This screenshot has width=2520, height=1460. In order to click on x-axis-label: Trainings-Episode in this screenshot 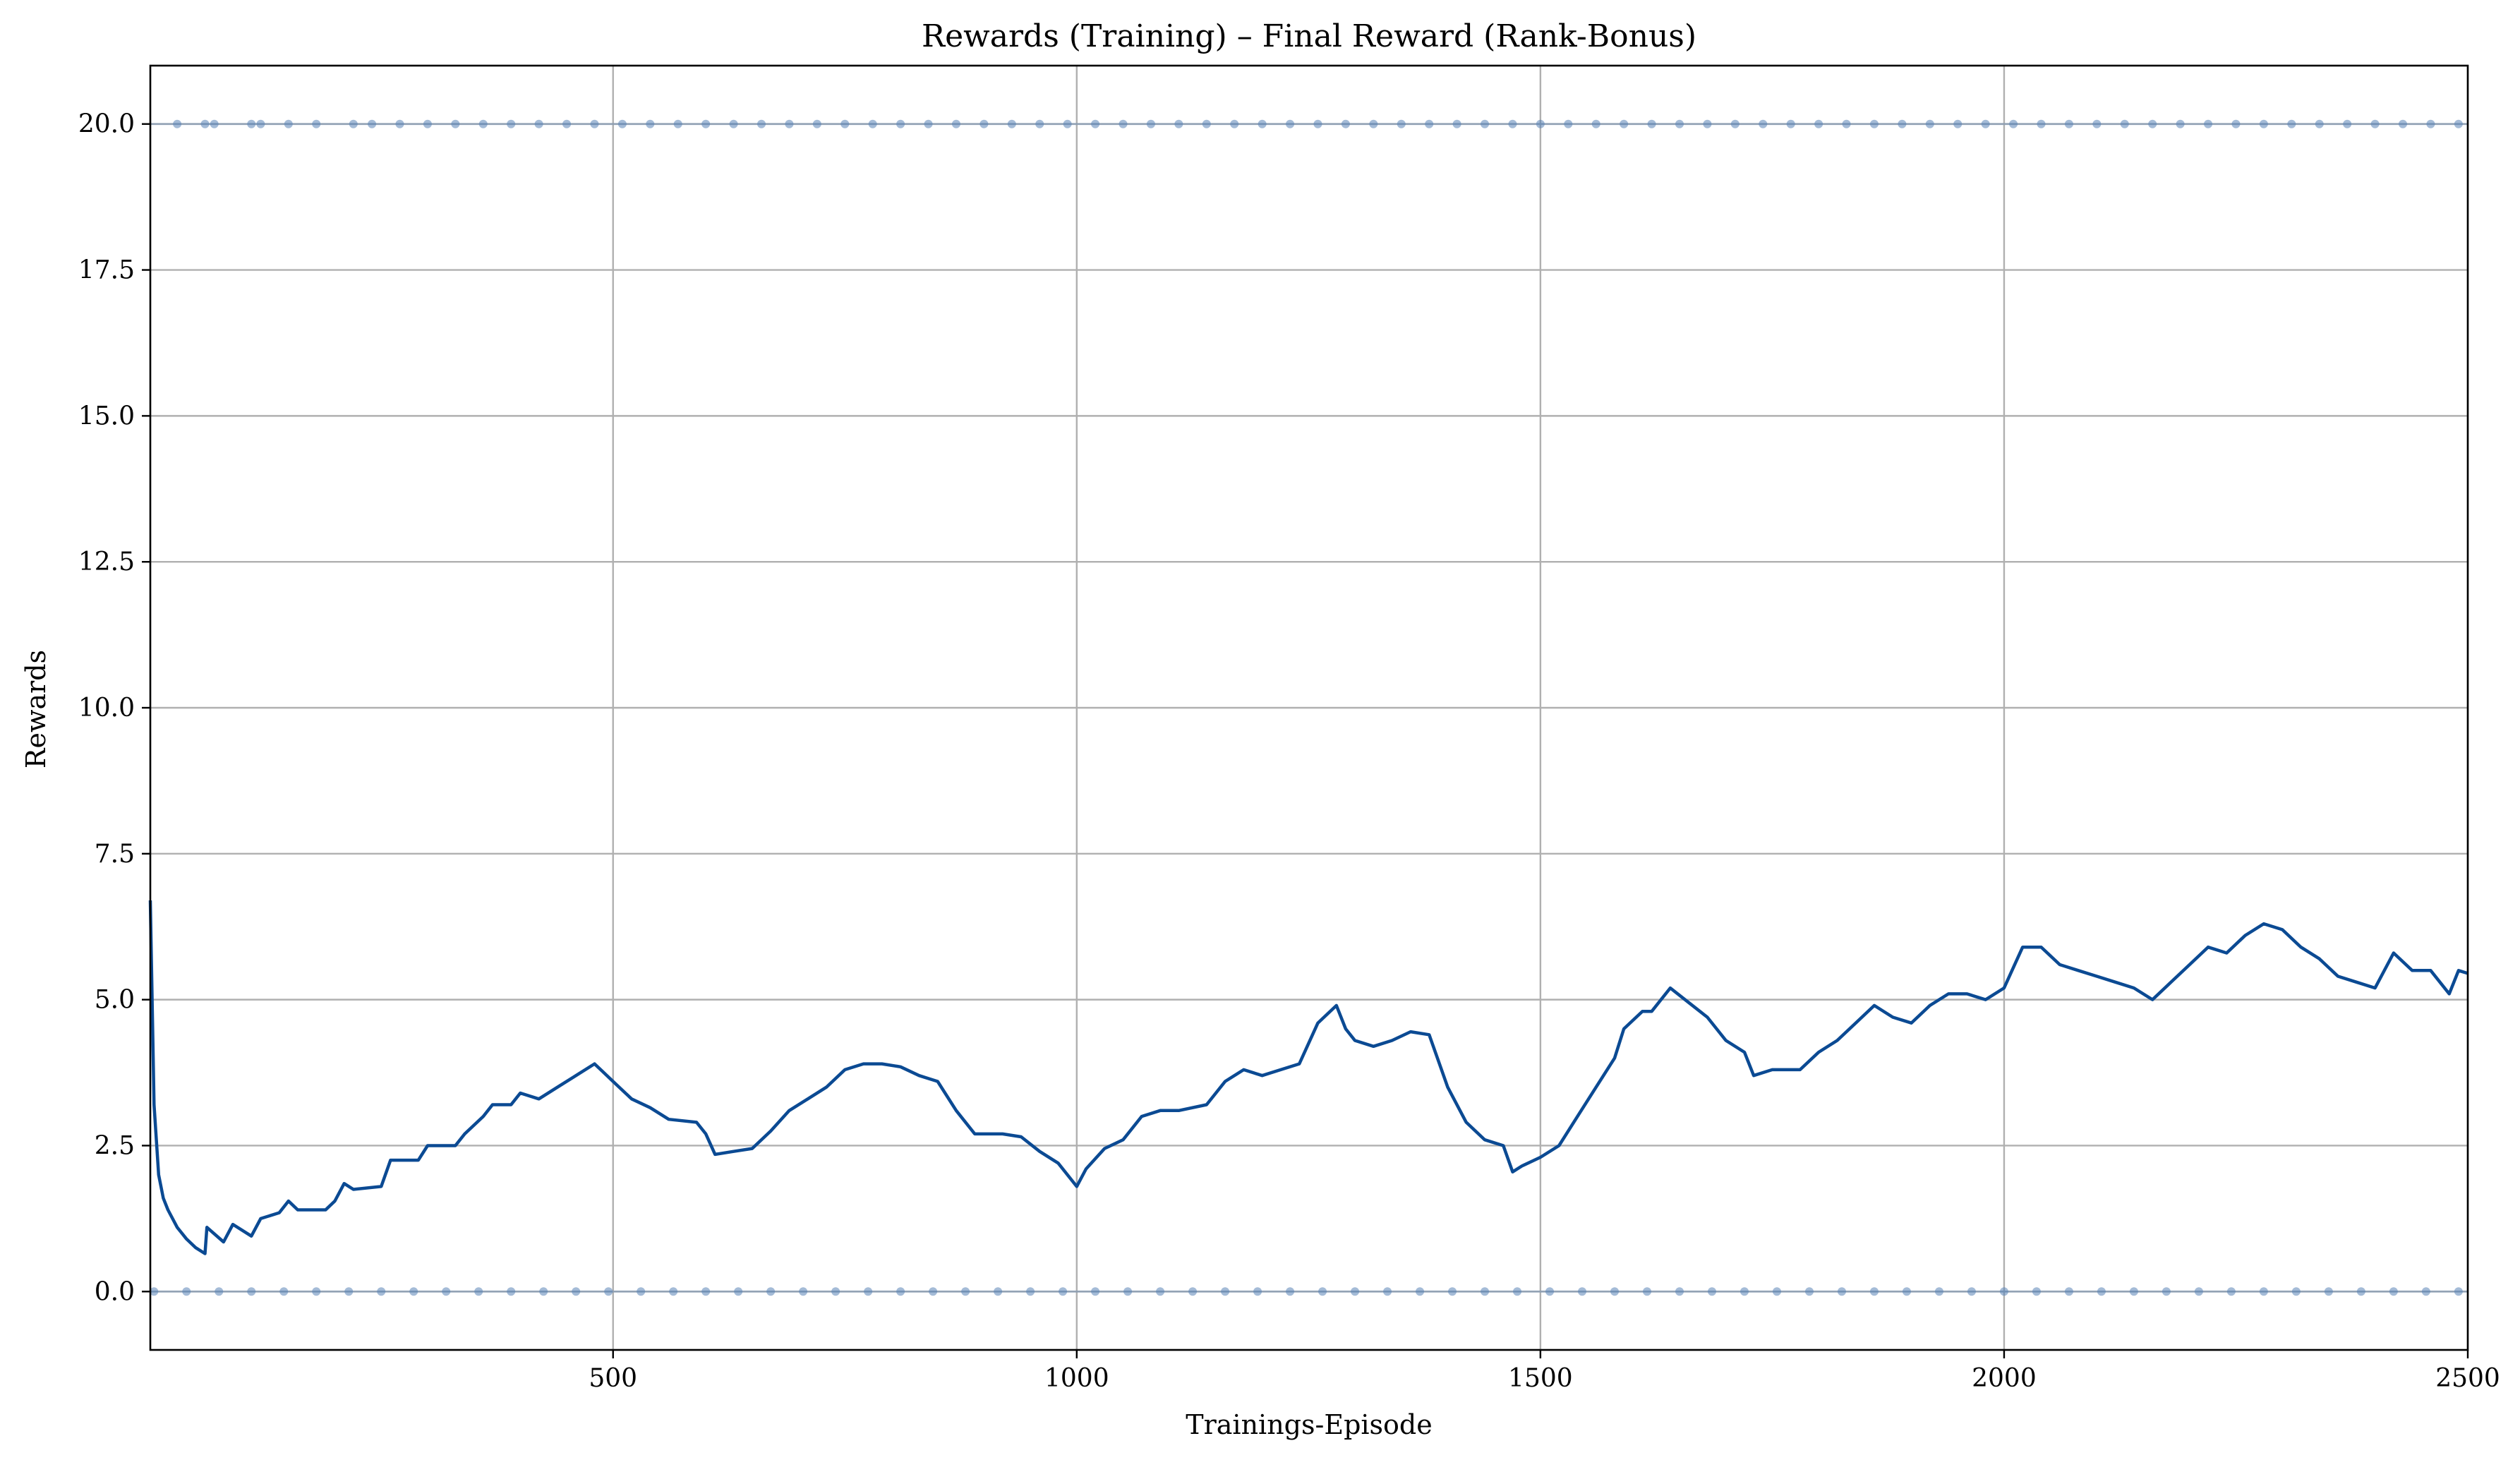, I will do `click(1310, 1425)`.